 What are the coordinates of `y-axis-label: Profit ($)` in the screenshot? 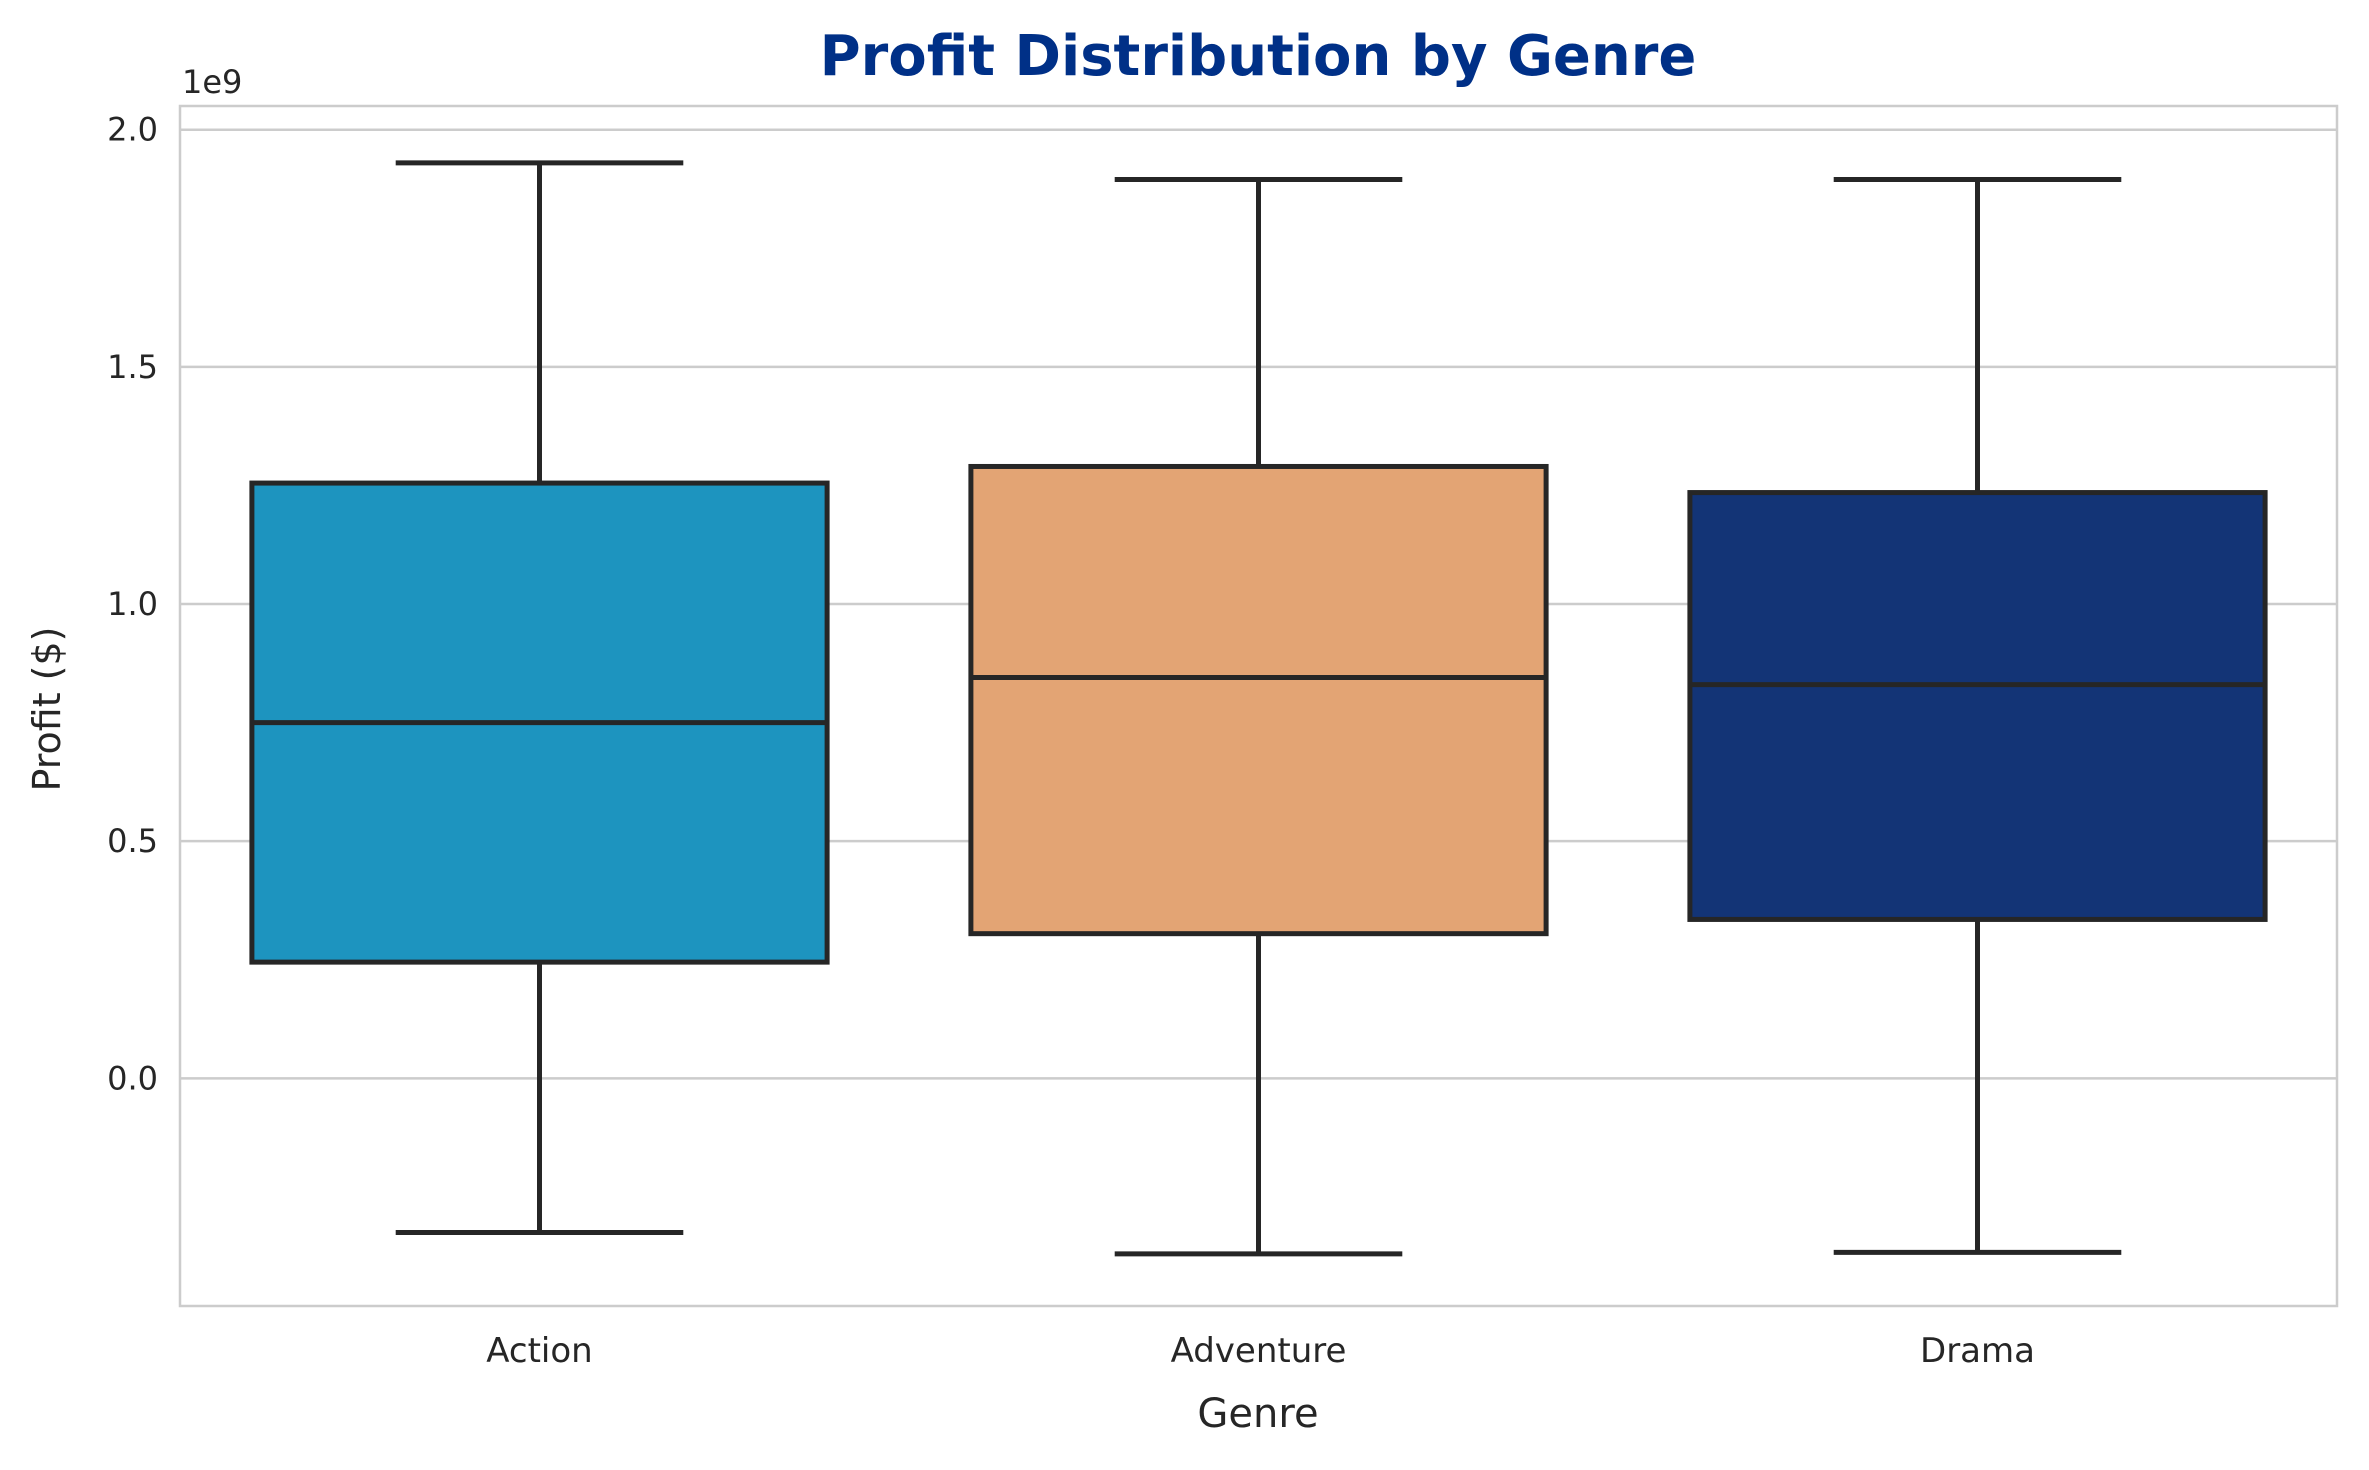 It's located at (47, 708).